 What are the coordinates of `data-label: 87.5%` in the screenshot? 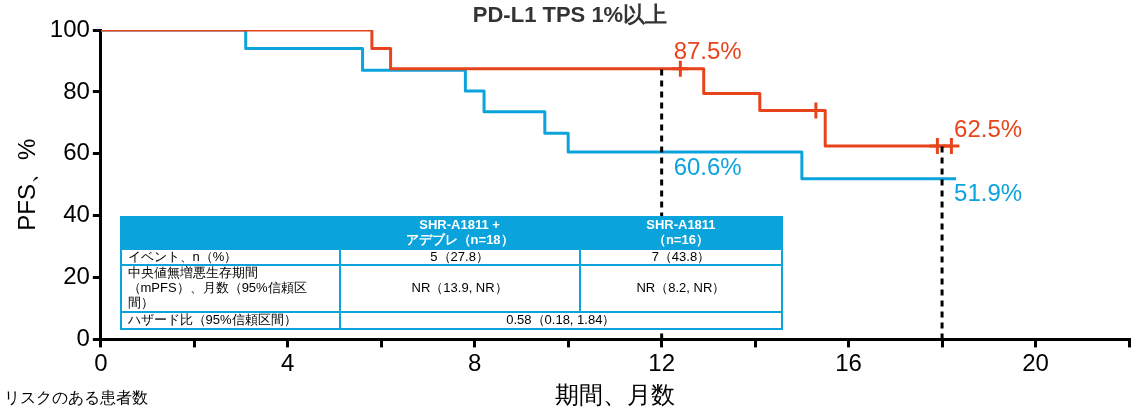 It's located at (707, 51).